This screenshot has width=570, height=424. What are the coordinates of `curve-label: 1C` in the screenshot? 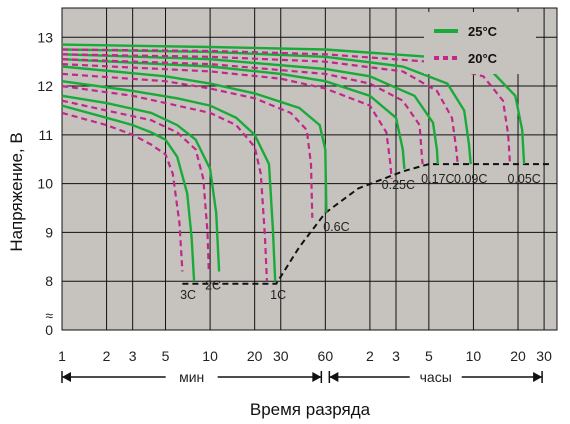 It's located at (278, 295).